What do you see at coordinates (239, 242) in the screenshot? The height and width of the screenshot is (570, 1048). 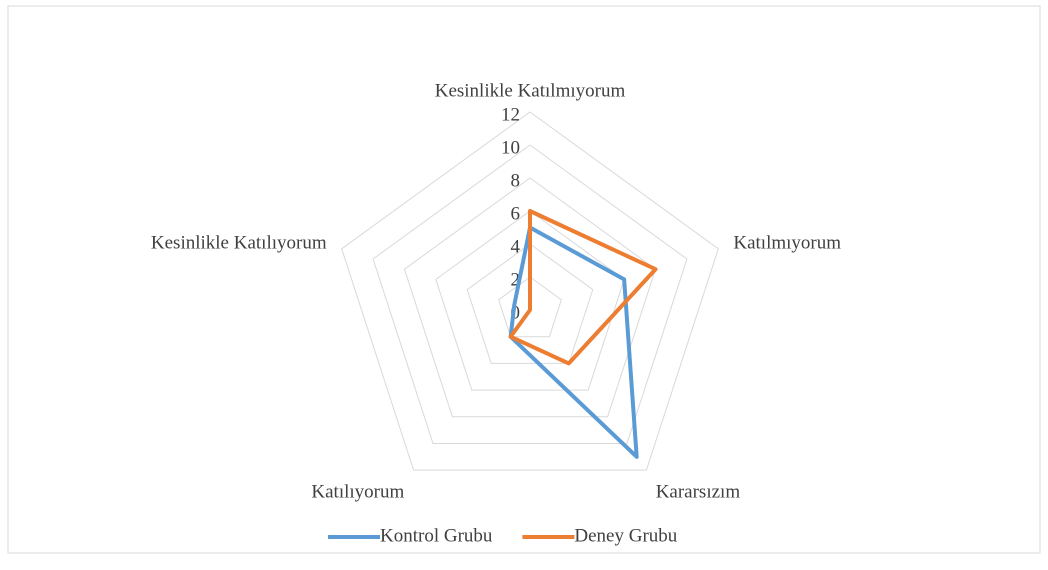 I see `category-label: Kesinlikle Katılıyorum` at bounding box center [239, 242].